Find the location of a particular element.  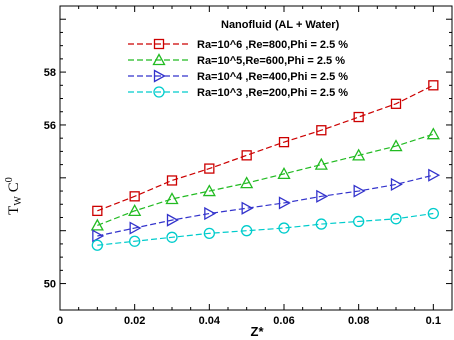

x-axis-title: Z* is located at coordinates (258, 331).